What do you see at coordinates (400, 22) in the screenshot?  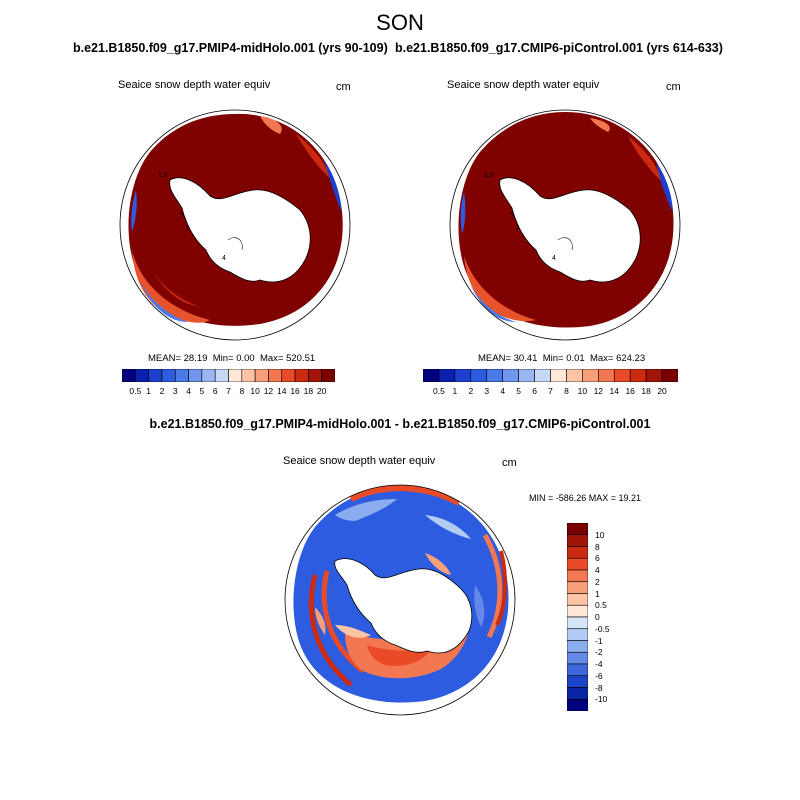 I see `season-title: SON` at bounding box center [400, 22].